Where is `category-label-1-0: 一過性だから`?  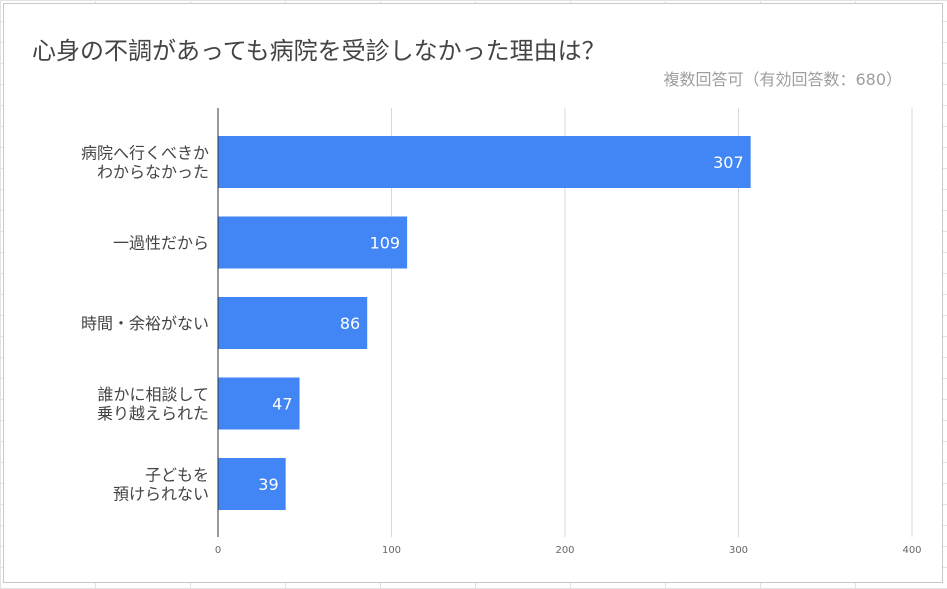 category-label-1-0: 一過性だから is located at coordinates (161, 243).